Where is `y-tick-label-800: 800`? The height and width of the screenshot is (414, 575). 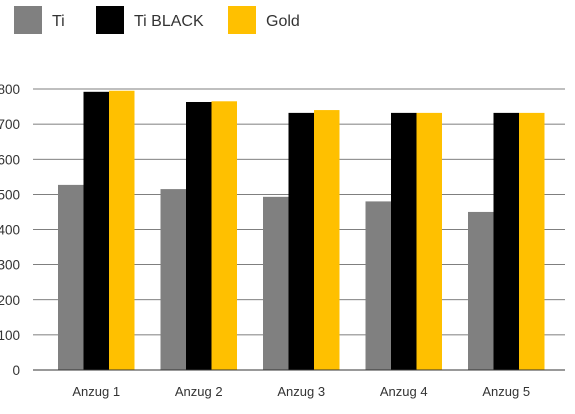 y-tick-label-800: 800 is located at coordinates (10, 89).